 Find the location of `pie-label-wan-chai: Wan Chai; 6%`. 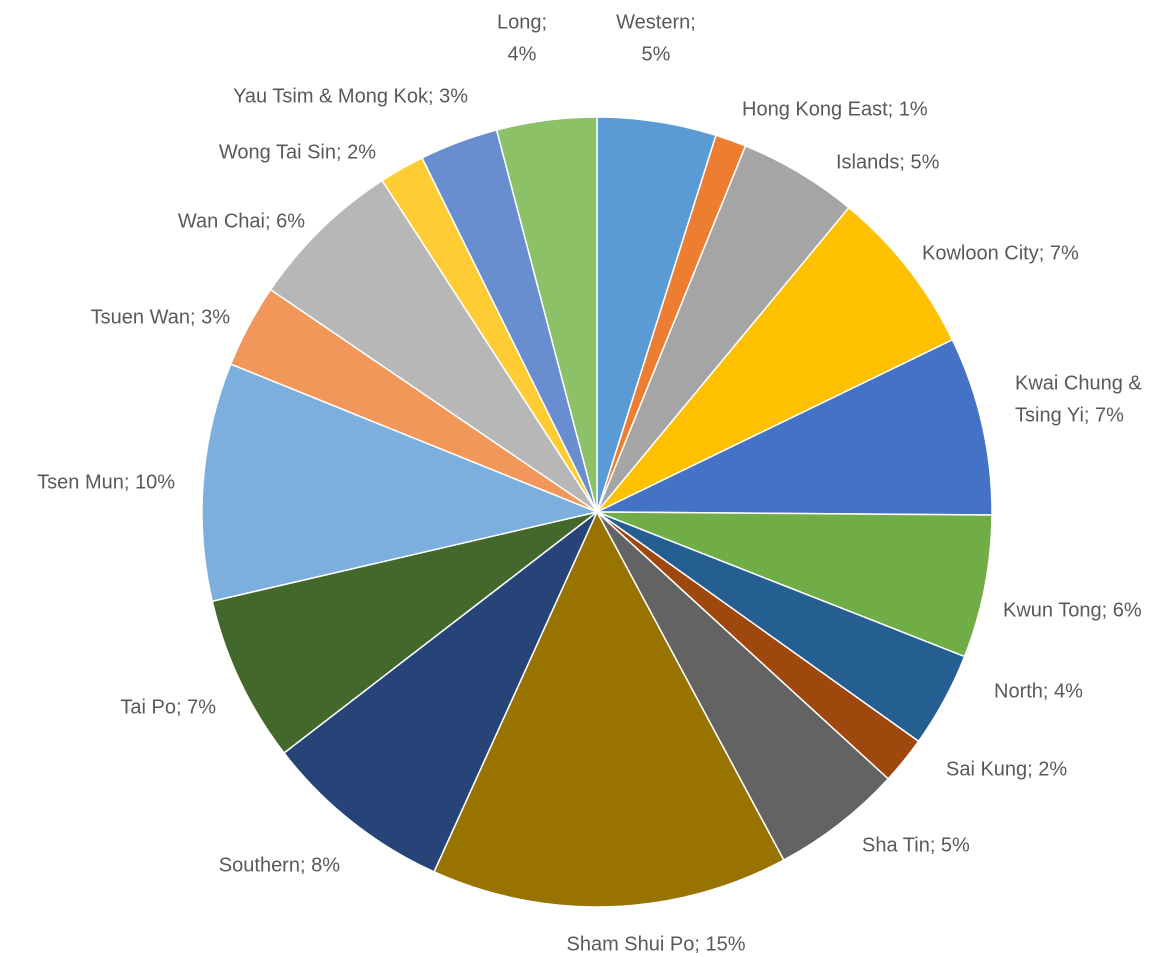

pie-label-wan-chai: Wan Chai; 6% is located at coordinates (241, 221).